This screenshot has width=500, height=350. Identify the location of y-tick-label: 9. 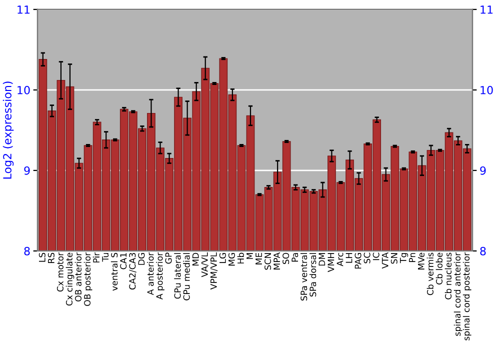
(27, 170).